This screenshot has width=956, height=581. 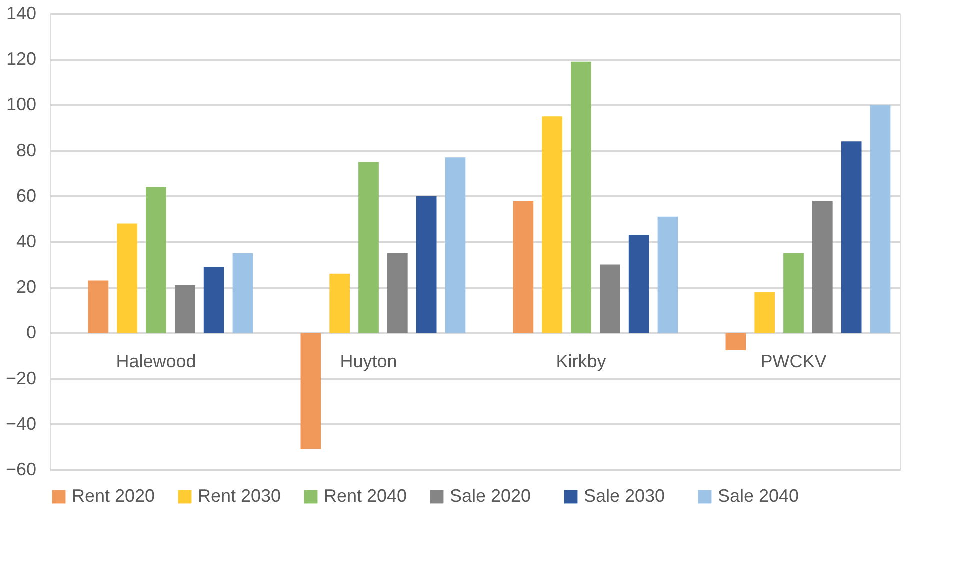 I want to click on y-tick-label: 60, so click(x=26, y=196).